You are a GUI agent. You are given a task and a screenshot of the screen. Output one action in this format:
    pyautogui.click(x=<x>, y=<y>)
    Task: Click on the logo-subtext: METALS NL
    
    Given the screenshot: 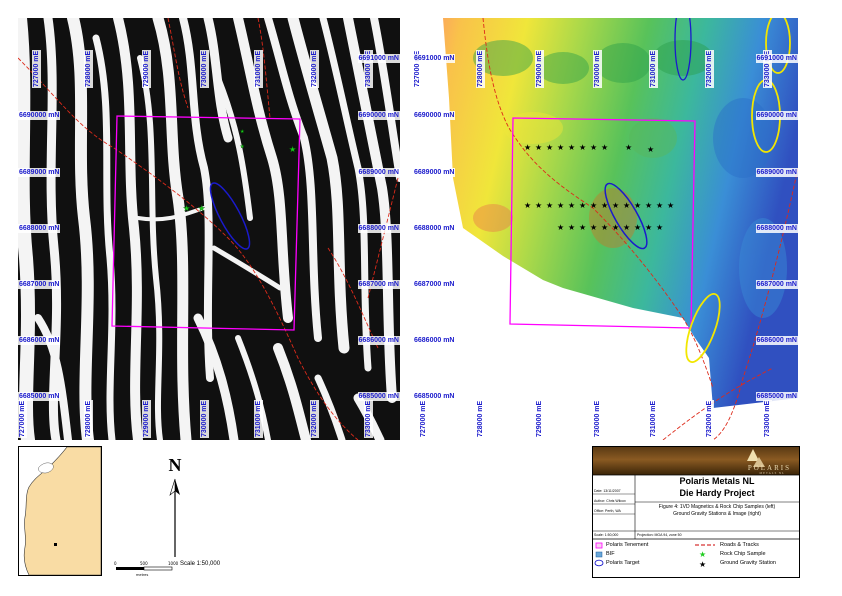 What is the action you would take?
    pyautogui.click(x=772, y=473)
    